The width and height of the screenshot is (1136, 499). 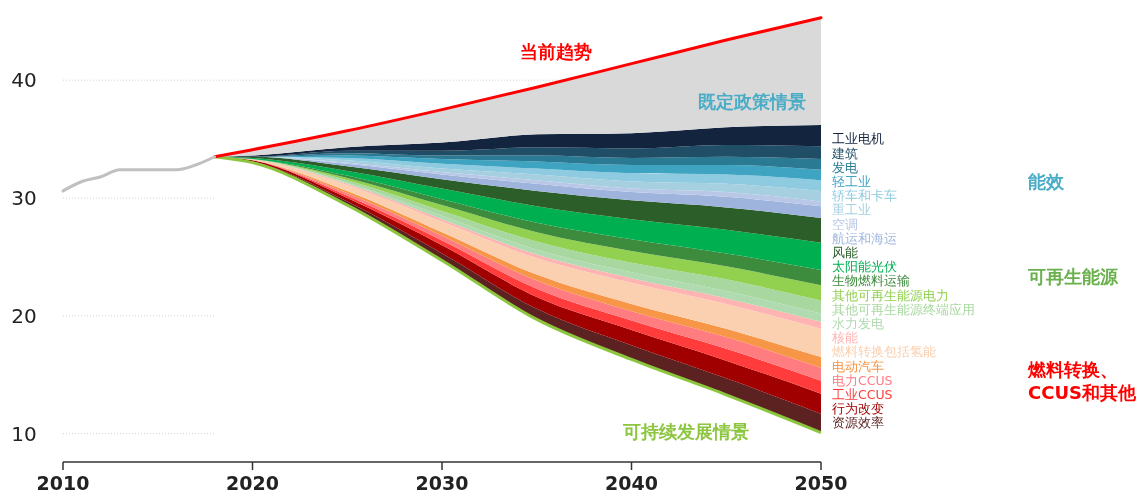 What do you see at coordinates (1081, 381) in the screenshot?
I see `text: 燃料转换、CCUS和其他` at bounding box center [1081, 381].